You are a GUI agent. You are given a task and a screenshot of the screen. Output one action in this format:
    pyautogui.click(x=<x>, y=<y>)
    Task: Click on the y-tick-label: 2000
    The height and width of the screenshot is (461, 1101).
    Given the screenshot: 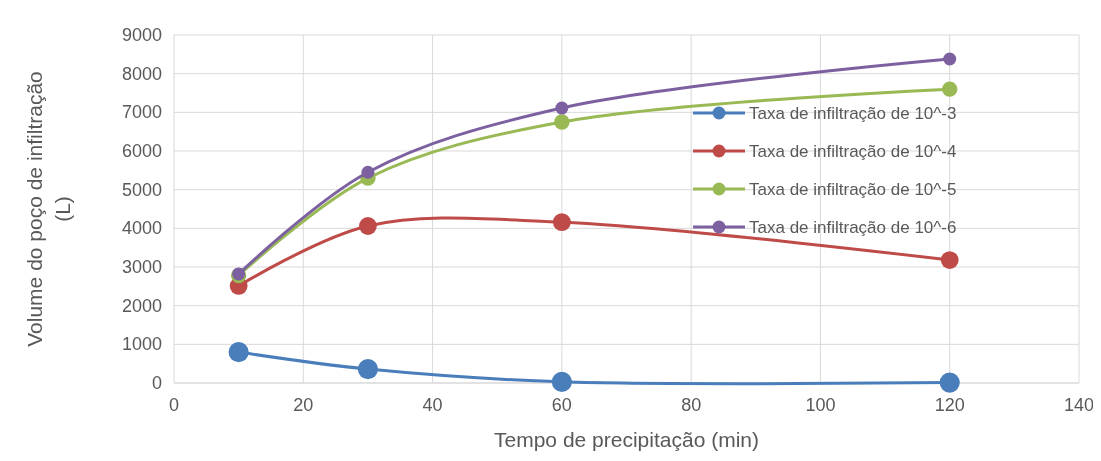 What is the action you would take?
    pyautogui.click(x=141, y=305)
    